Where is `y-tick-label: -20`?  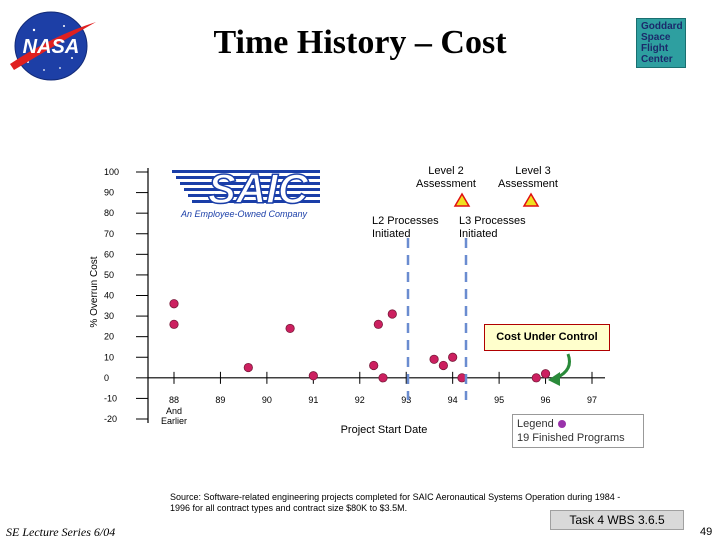
y-tick-label: -20 is located at coordinates (110, 419).